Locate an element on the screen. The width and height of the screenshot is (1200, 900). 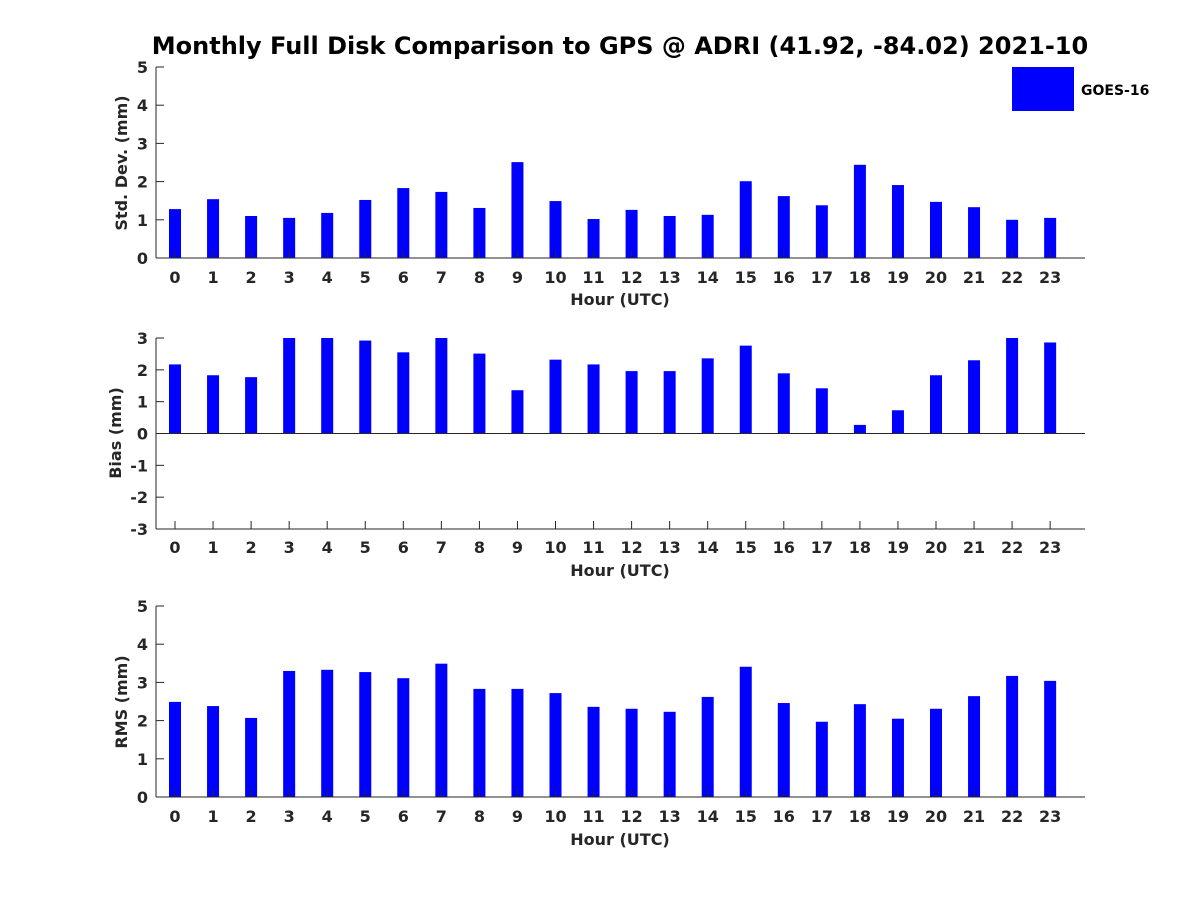
x-tick-label-std-dev: 16 is located at coordinates (784, 277).